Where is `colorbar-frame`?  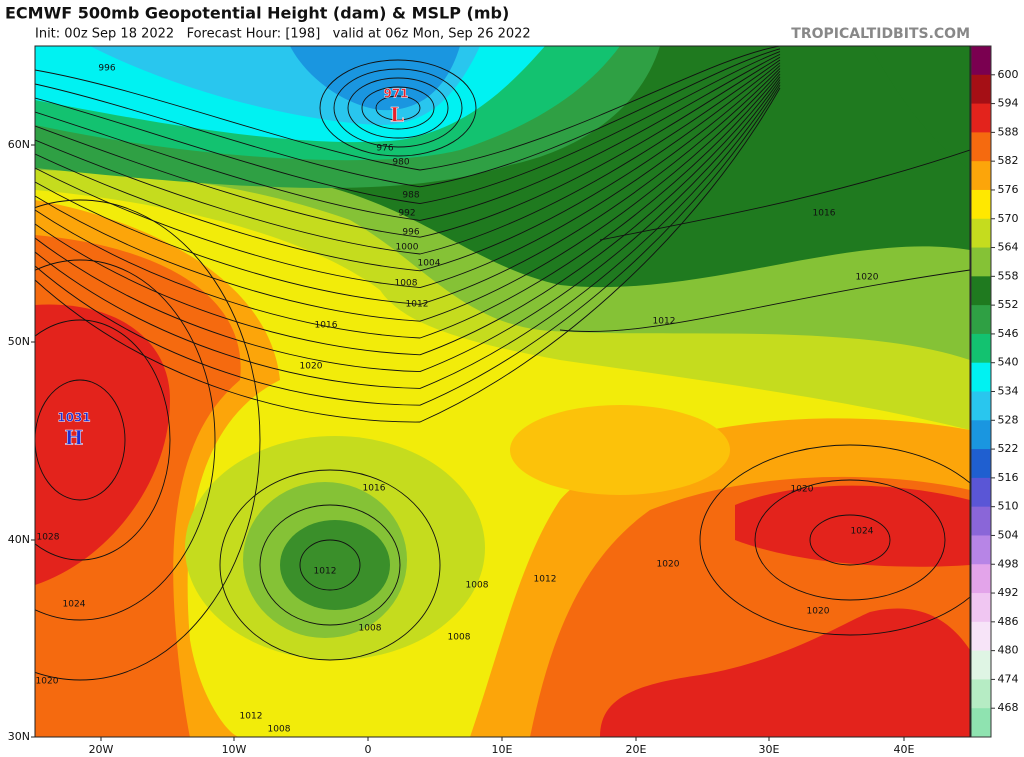
colorbar-frame is located at coordinates (981, 391).